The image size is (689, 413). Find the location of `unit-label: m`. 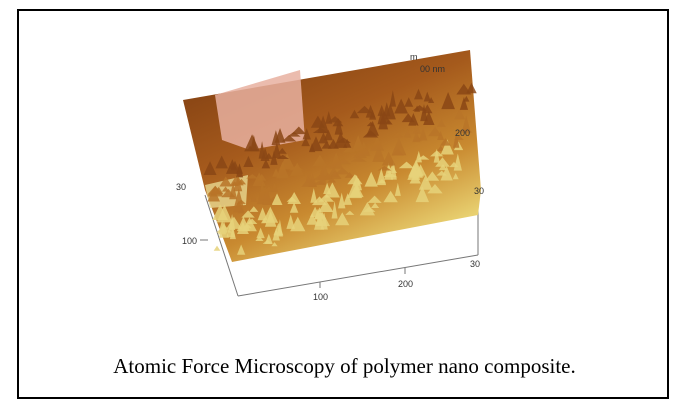

unit-label: m is located at coordinates (414, 57).